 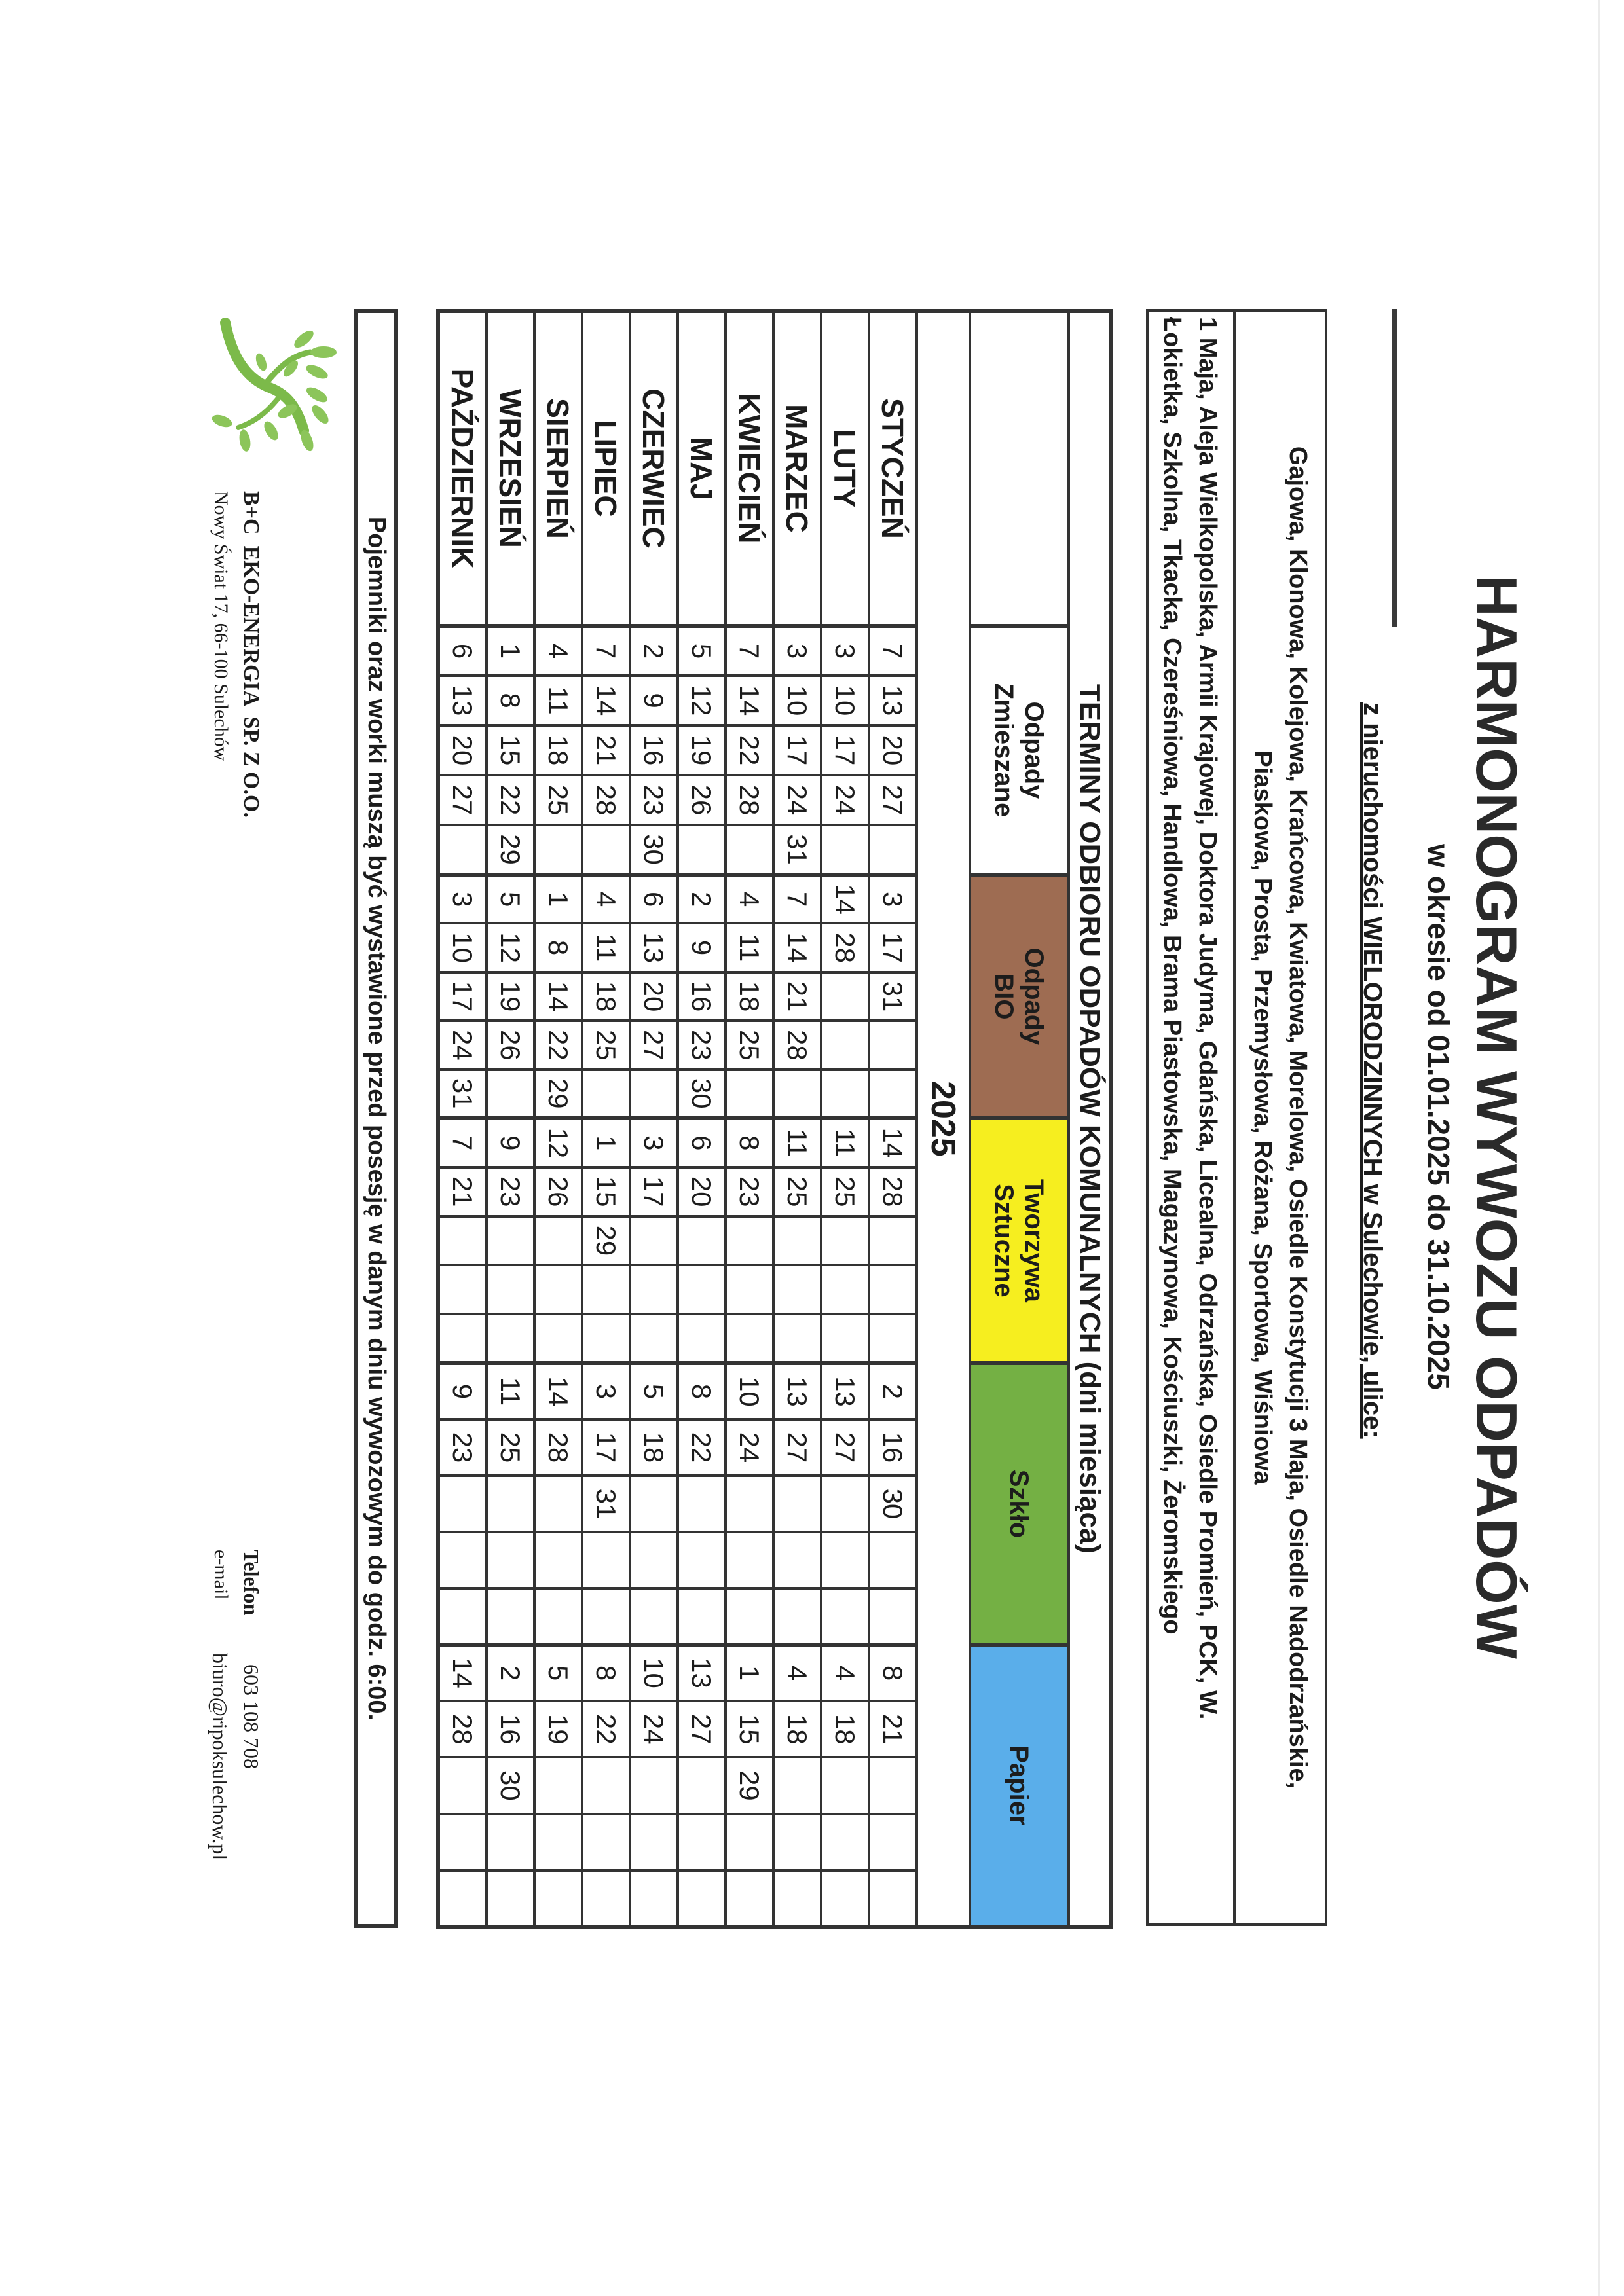 What do you see at coordinates (797, 1045) in the screenshot?
I see `day-cell-bio: 28` at bounding box center [797, 1045].